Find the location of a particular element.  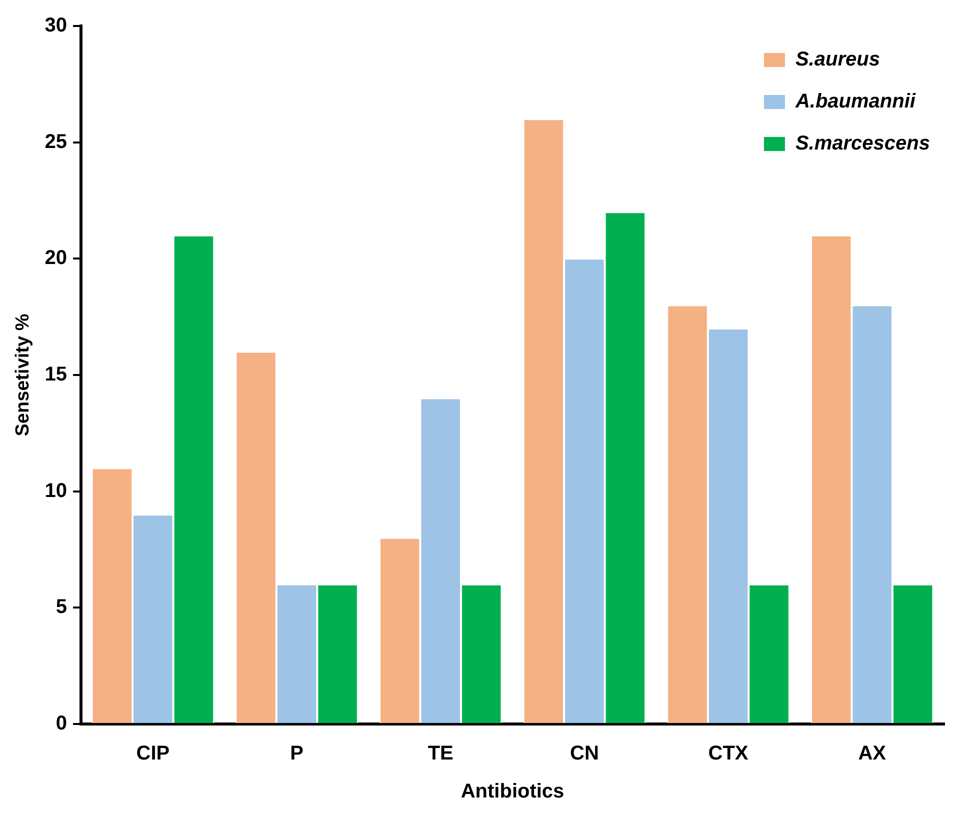

x-tick-label: P is located at coordinates (297, 753).